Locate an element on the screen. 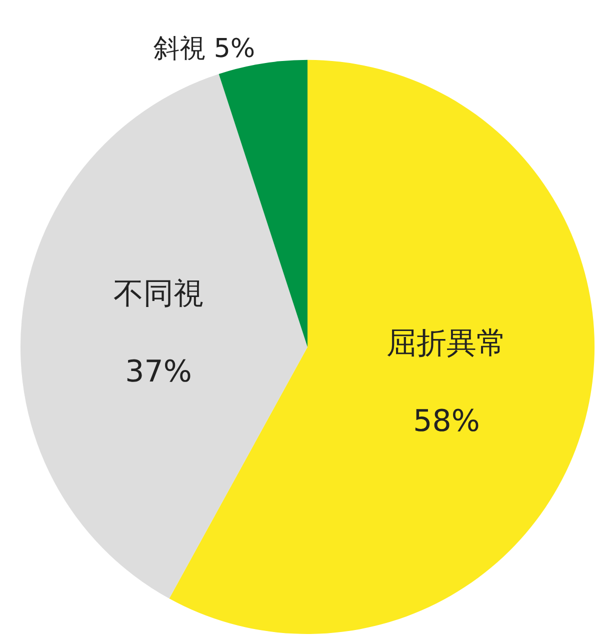 This screenshot has height=644, width=615. data-label: 37% is located at coordinates (158, 372).